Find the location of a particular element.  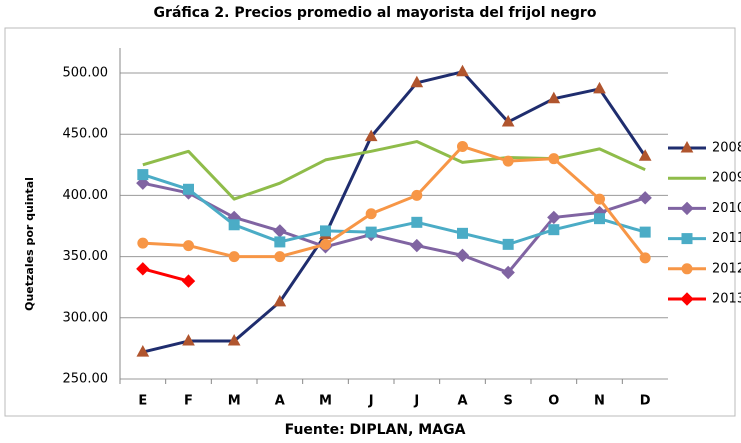

y-tick-label: 450.00 is located at coordinates (86, 134).